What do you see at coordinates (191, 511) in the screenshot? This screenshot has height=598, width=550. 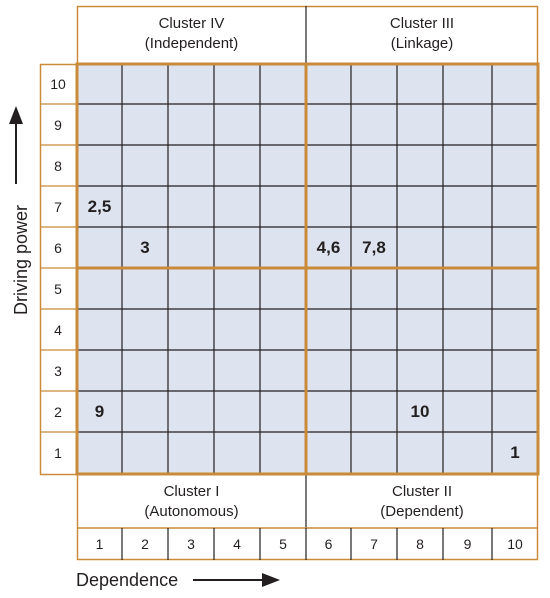 I see `cluster-i-desc: (Autonomous)` at bounding box center [191, 511].